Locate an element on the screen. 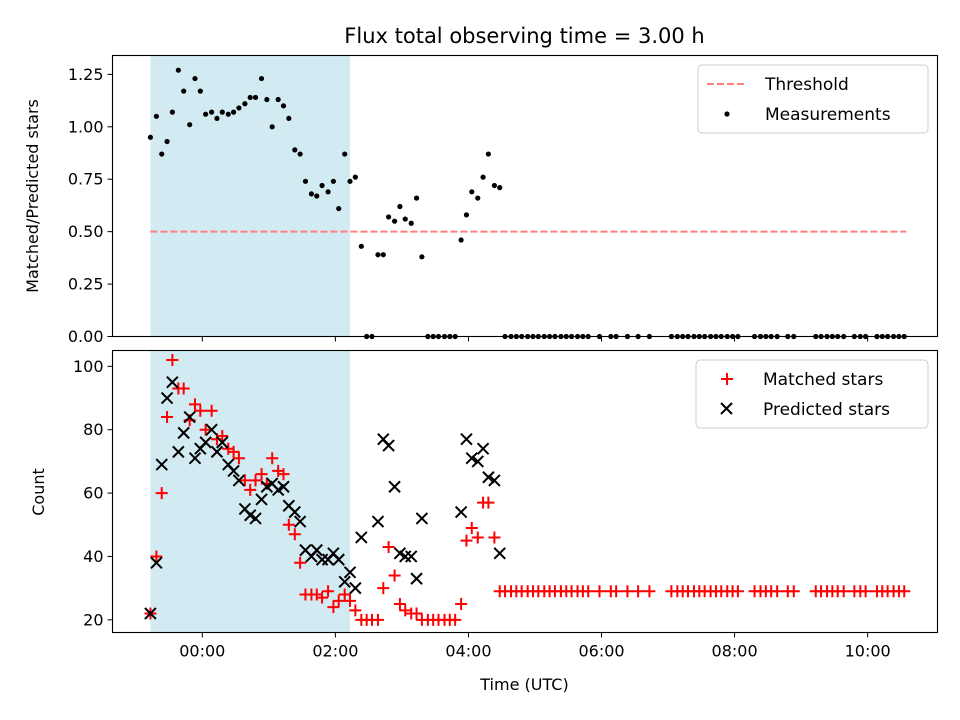 The width and height of the screenshot is (960, 720). chart-title: Flux total observing time = 3.00 h is located at coordinates (524, 36).